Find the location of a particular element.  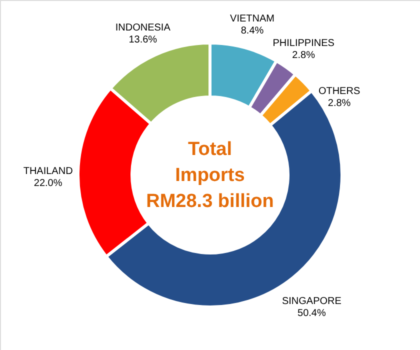

data-label: 13.6% is located at coordinates (143, 40).